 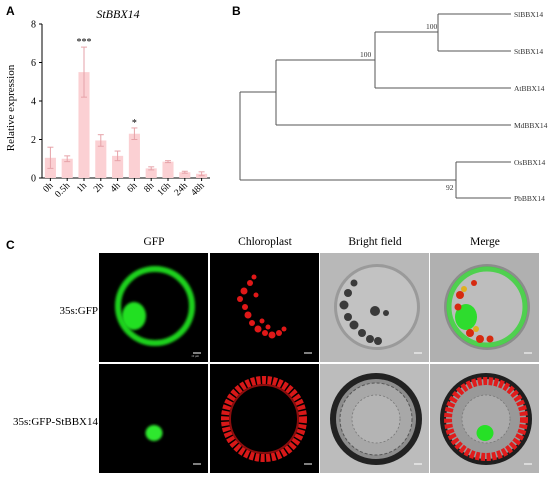 What do you see at coordinates (529, 198) in the screenshot?
I see `leaf-label-pbbbx14: PbBBX14` at bounding box center [529, 198].